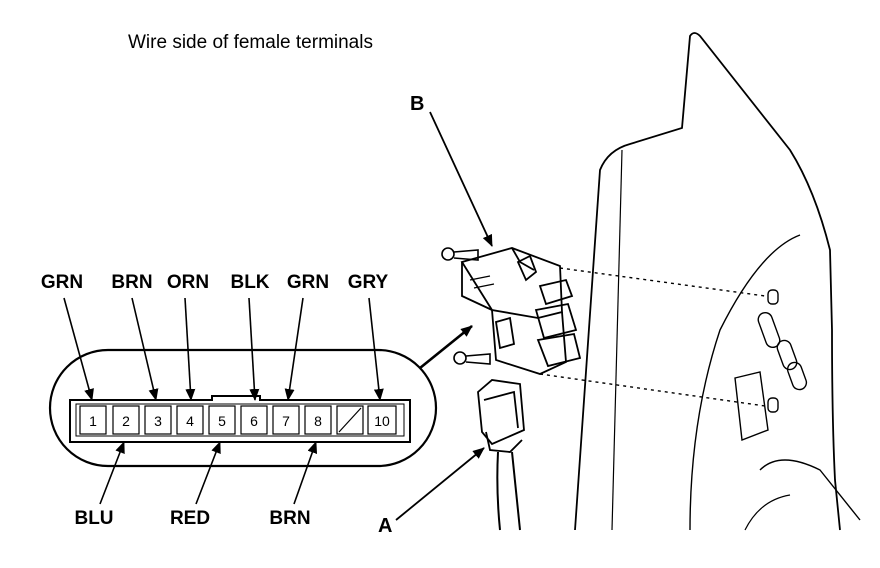  What do you see at coordinates (751, 406) in the screenshot?
I see `panel-switch-recess` at bounding box center [751, 406].